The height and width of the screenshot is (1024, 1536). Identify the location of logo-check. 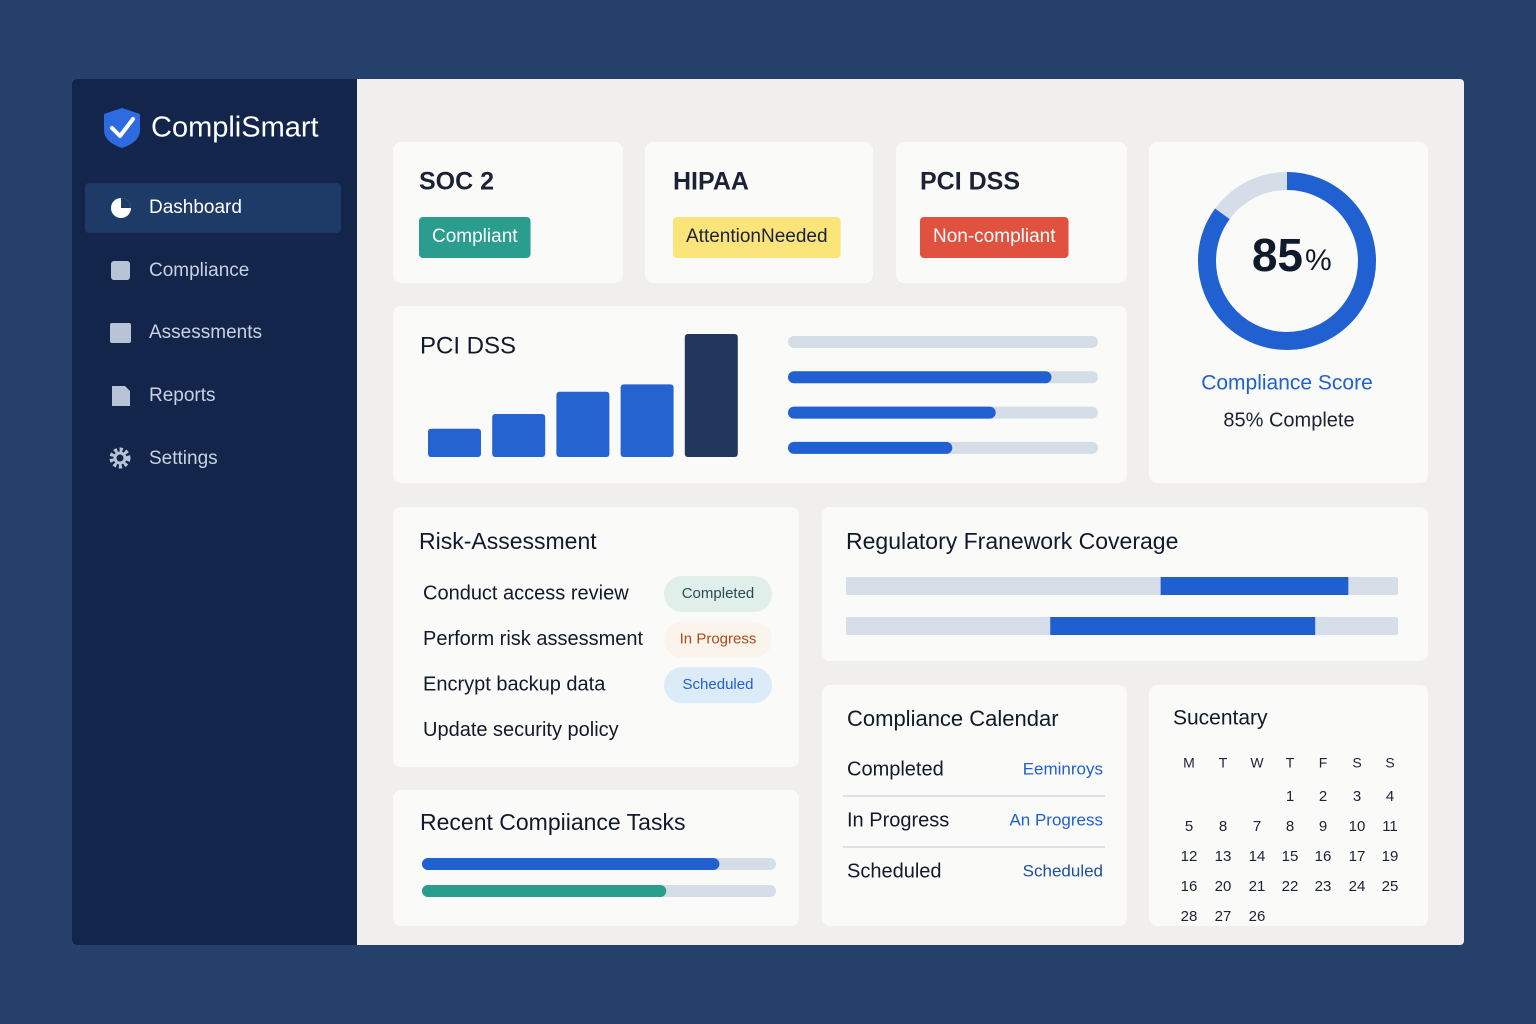
(122, 127).